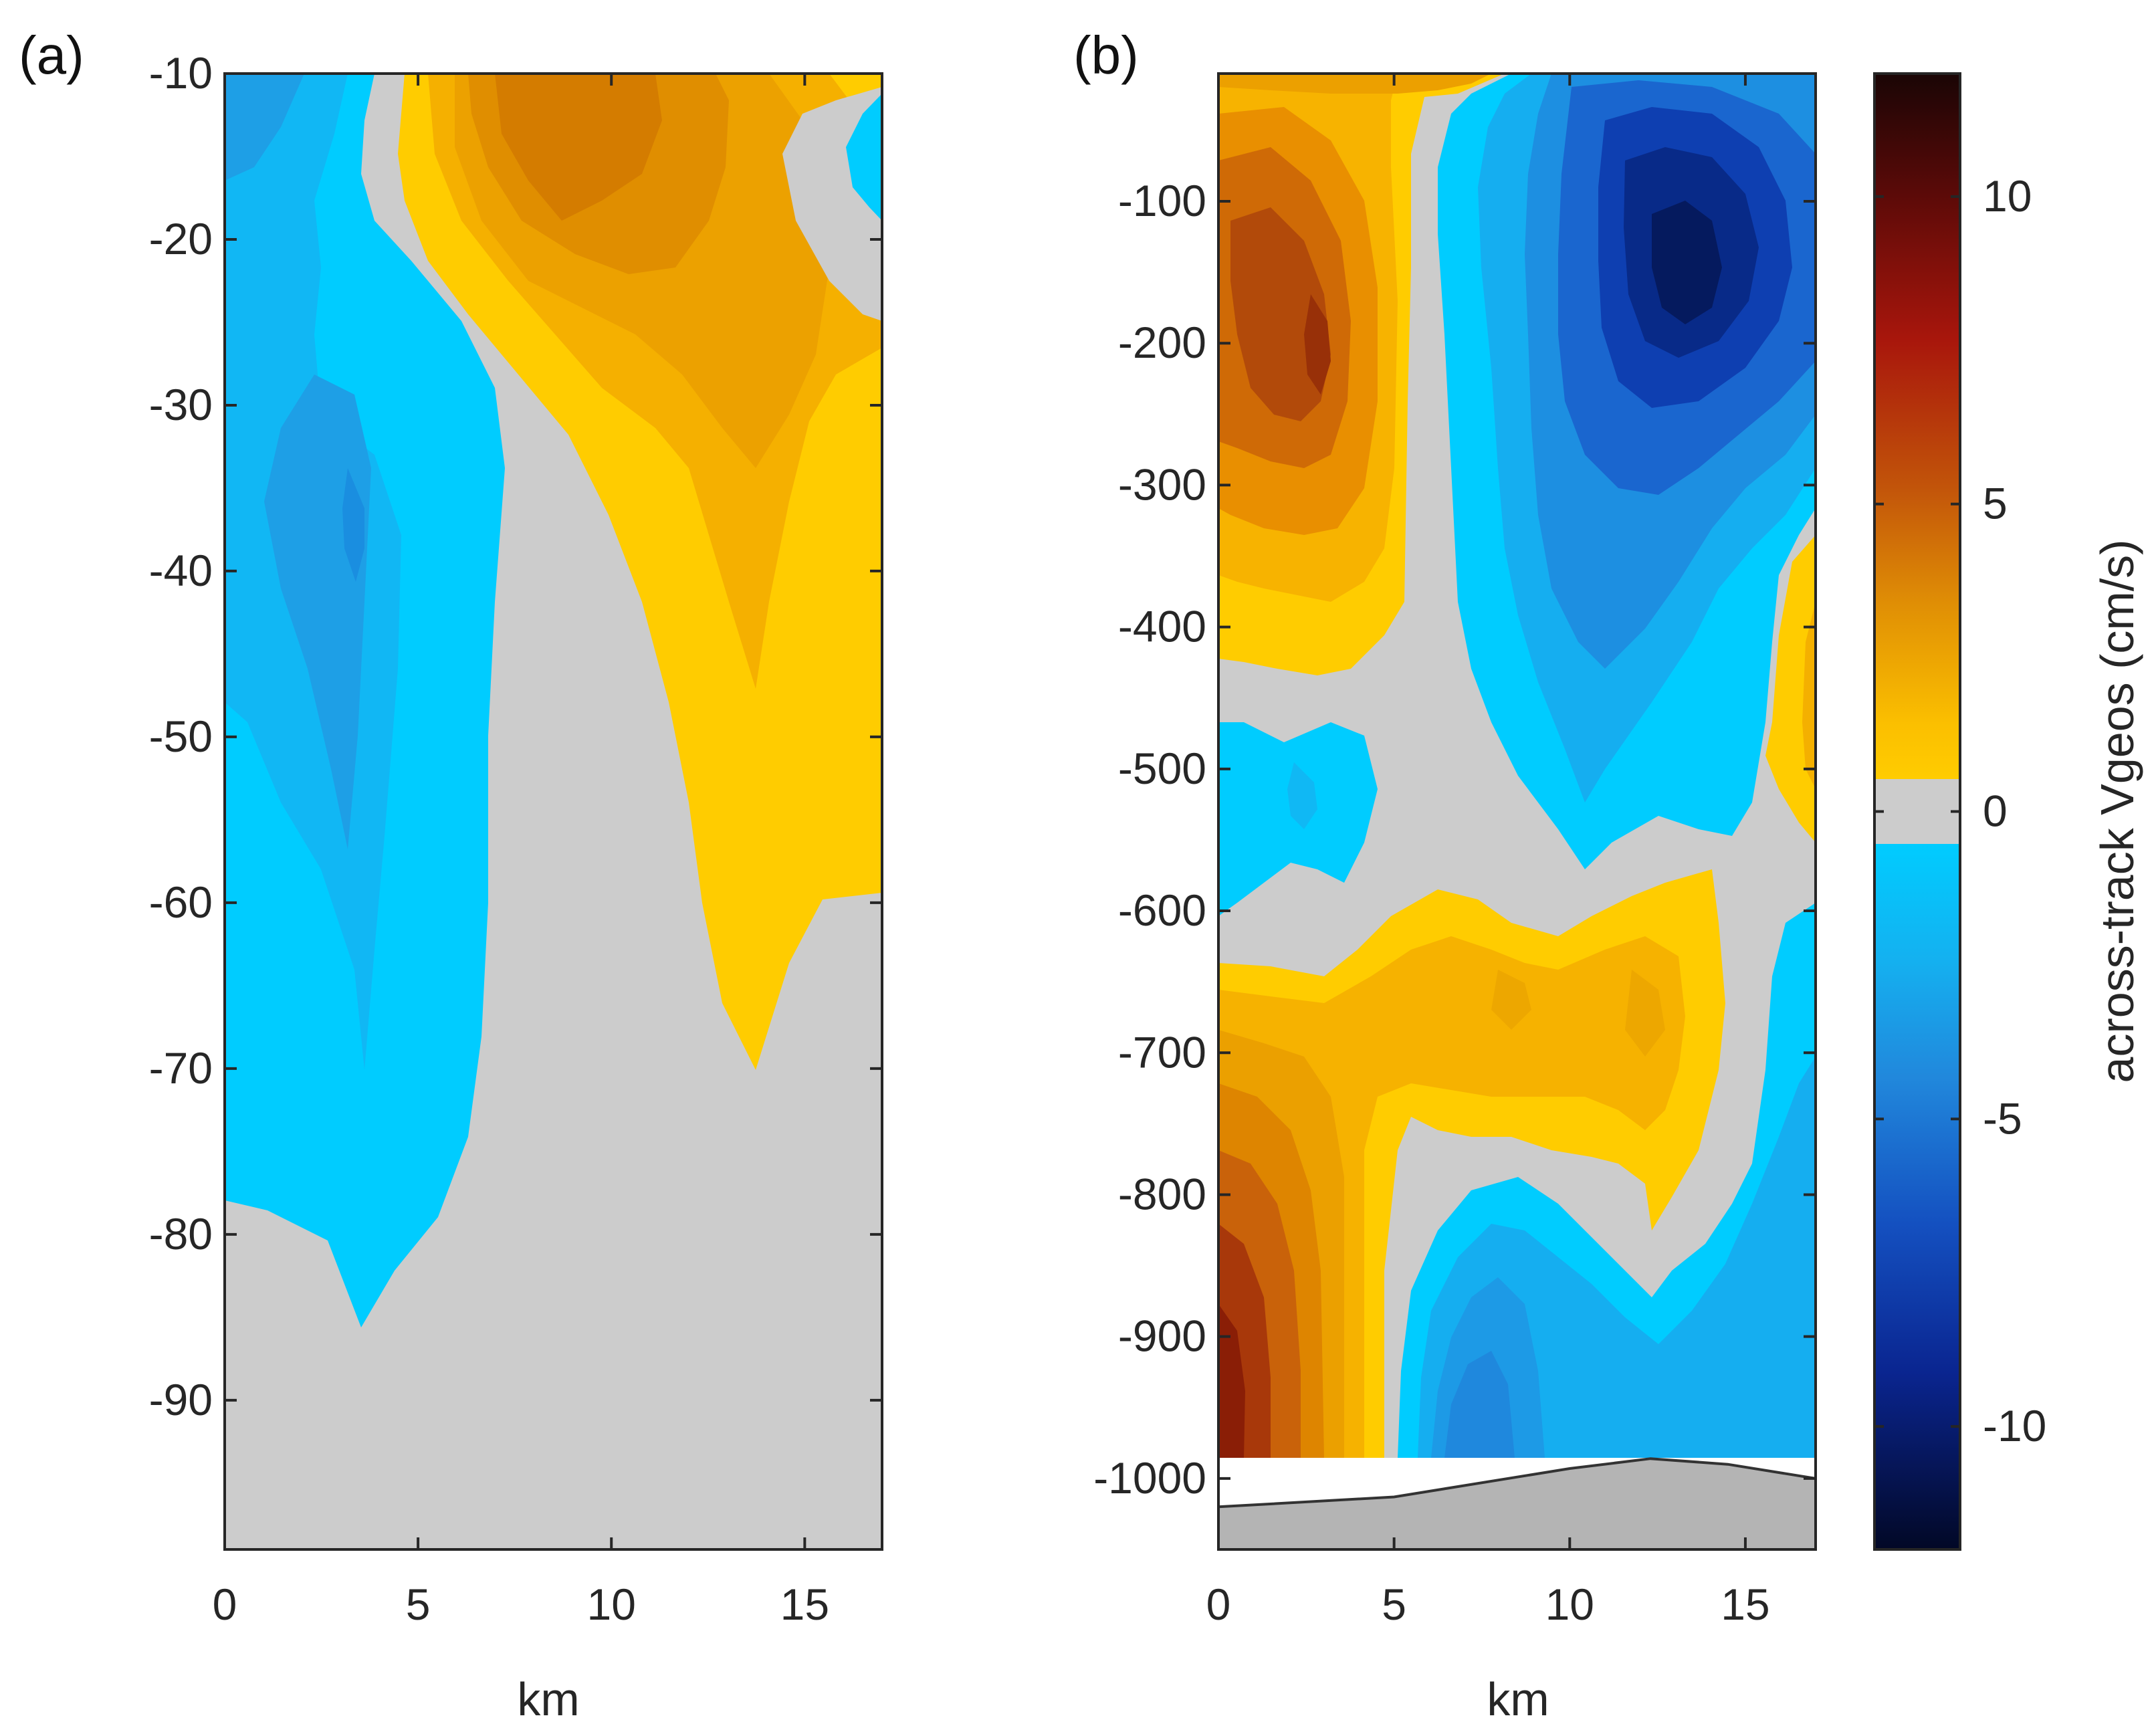 The image size is (2156, 1732). I want to click on 0-y-tick-label: -40, so click(181, 570).